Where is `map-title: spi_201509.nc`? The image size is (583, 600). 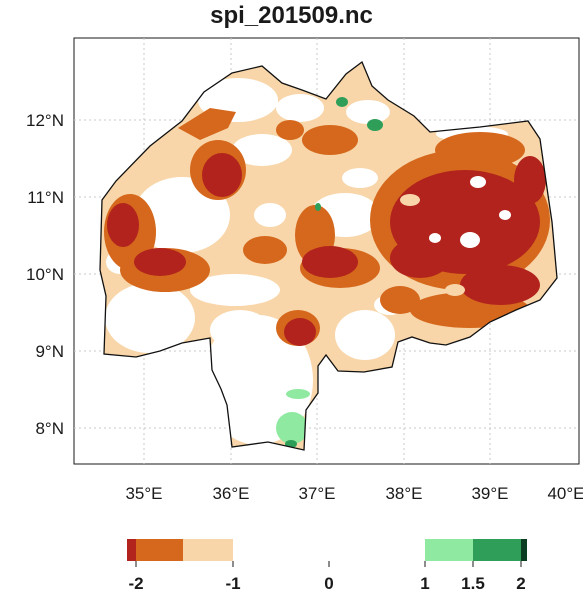
map-title: spi_201509.nc is located at coordinates (291, 15).